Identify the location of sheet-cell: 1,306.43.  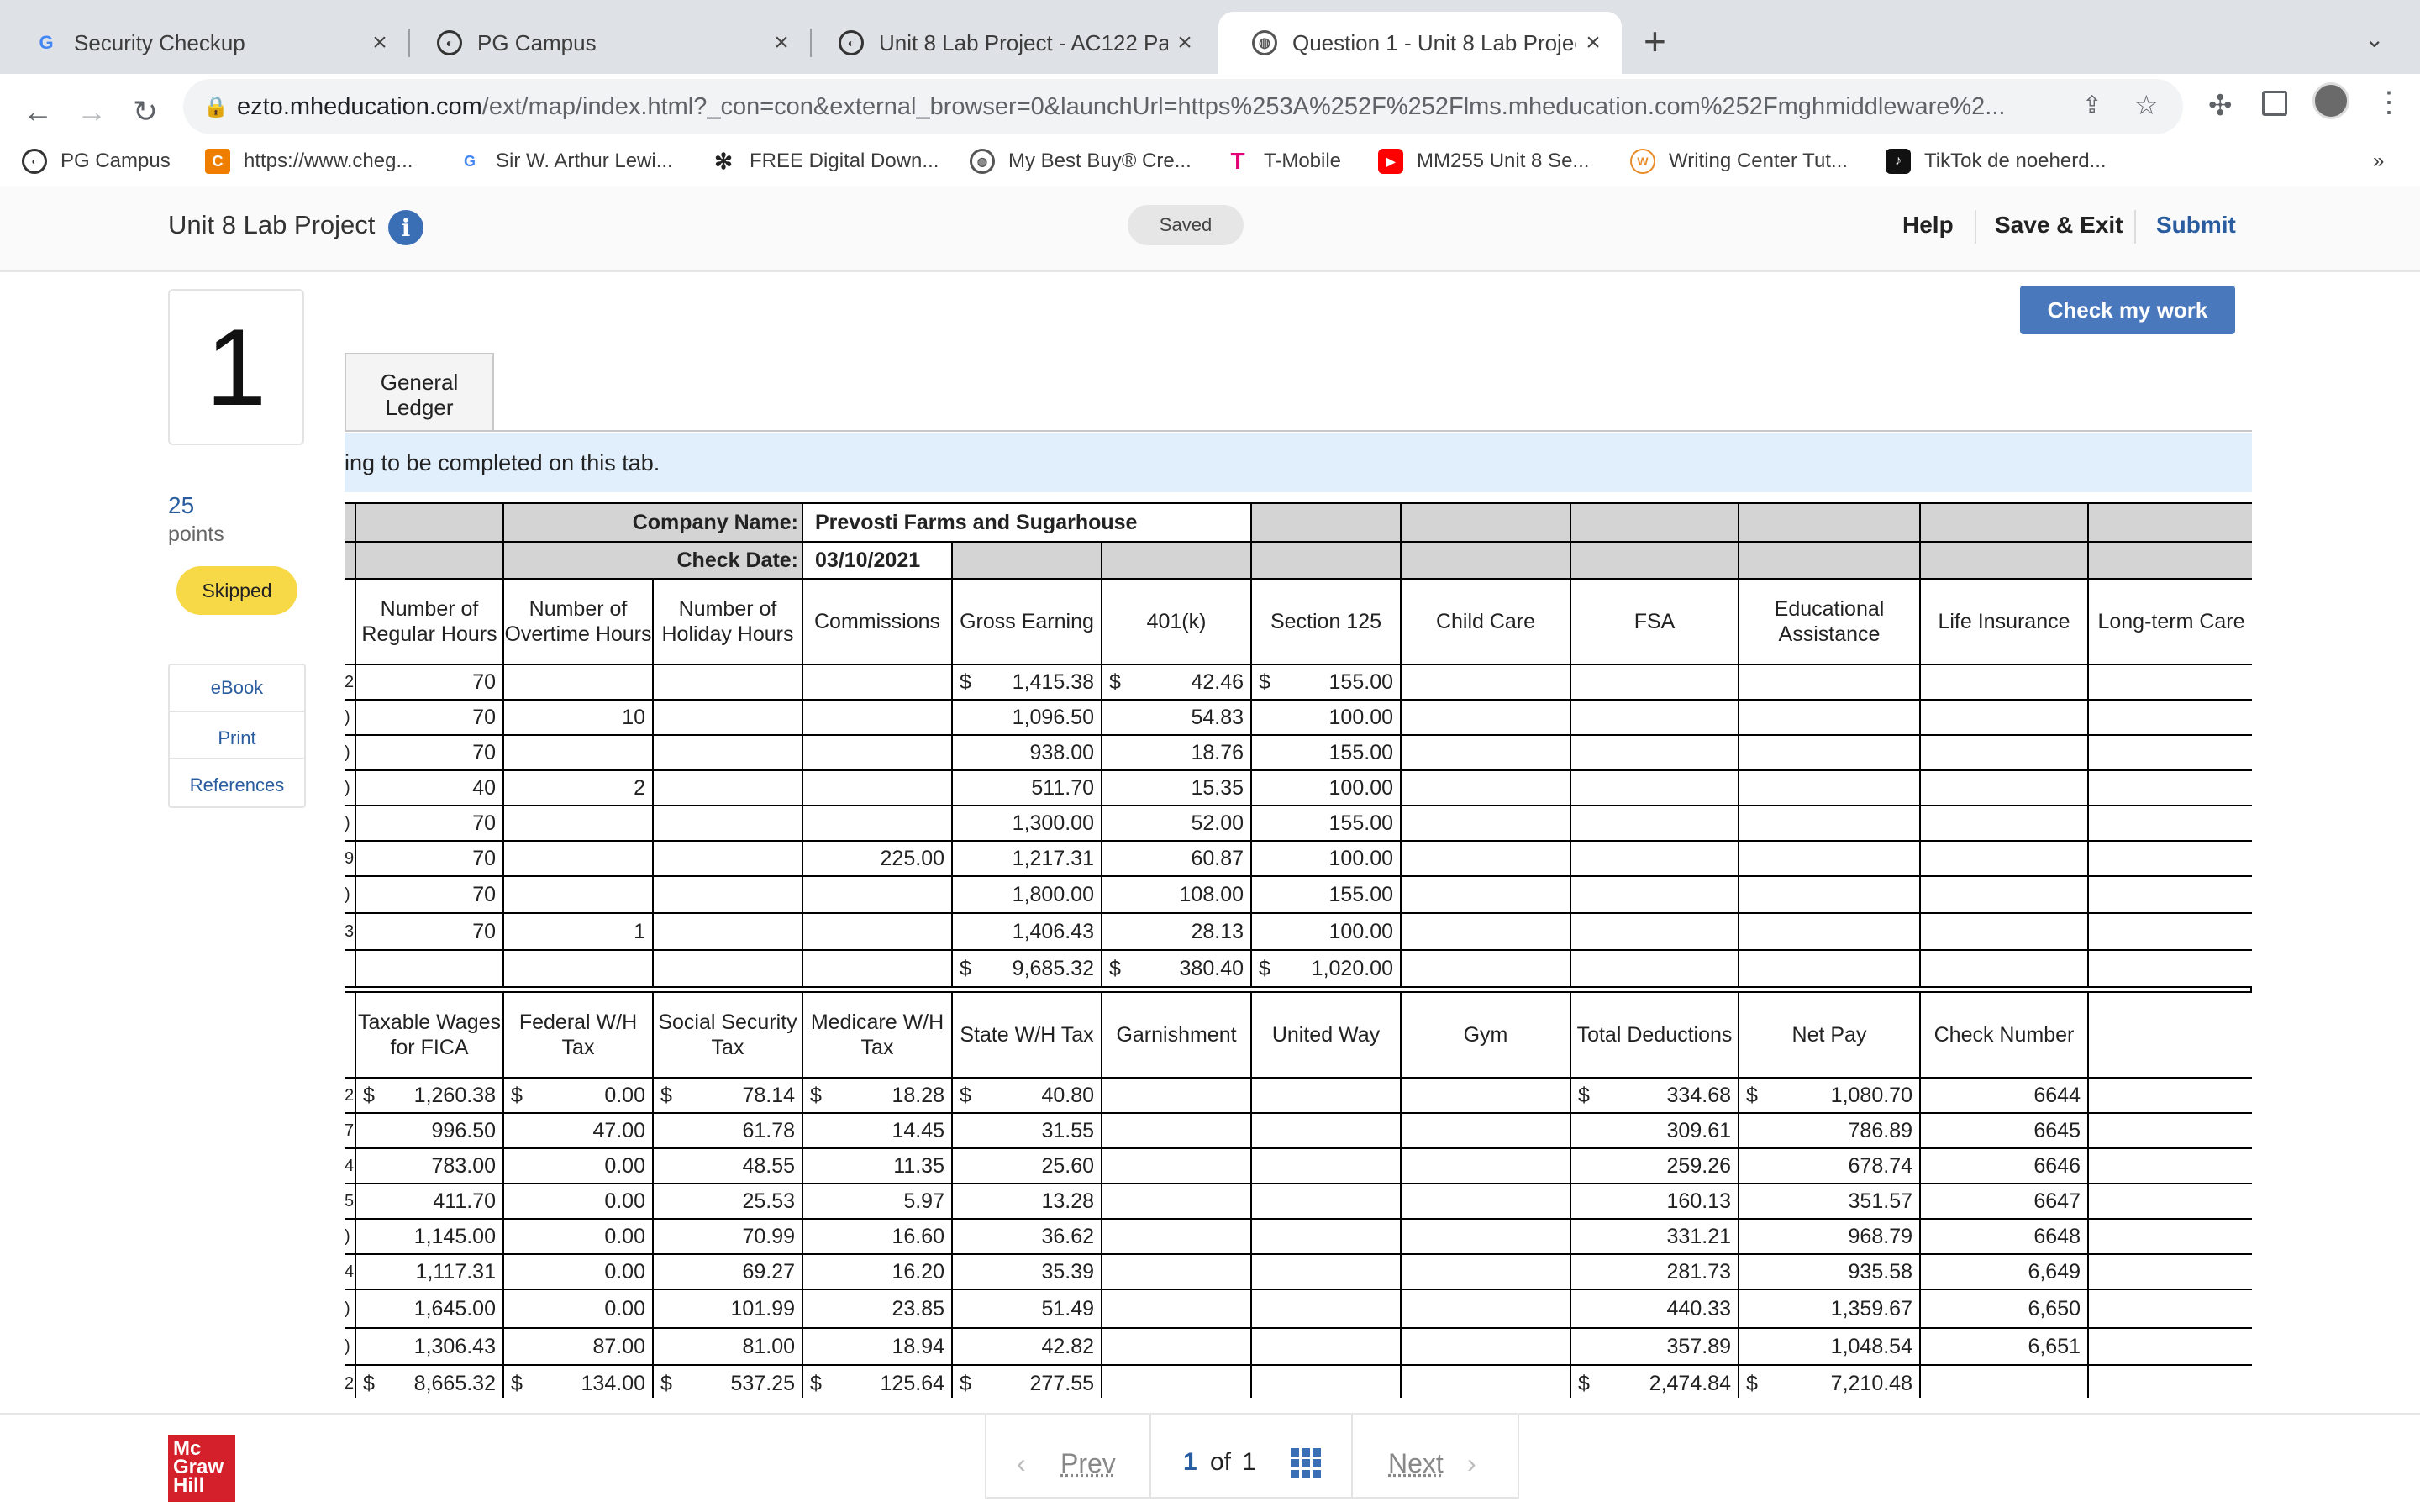
(430, 1347).